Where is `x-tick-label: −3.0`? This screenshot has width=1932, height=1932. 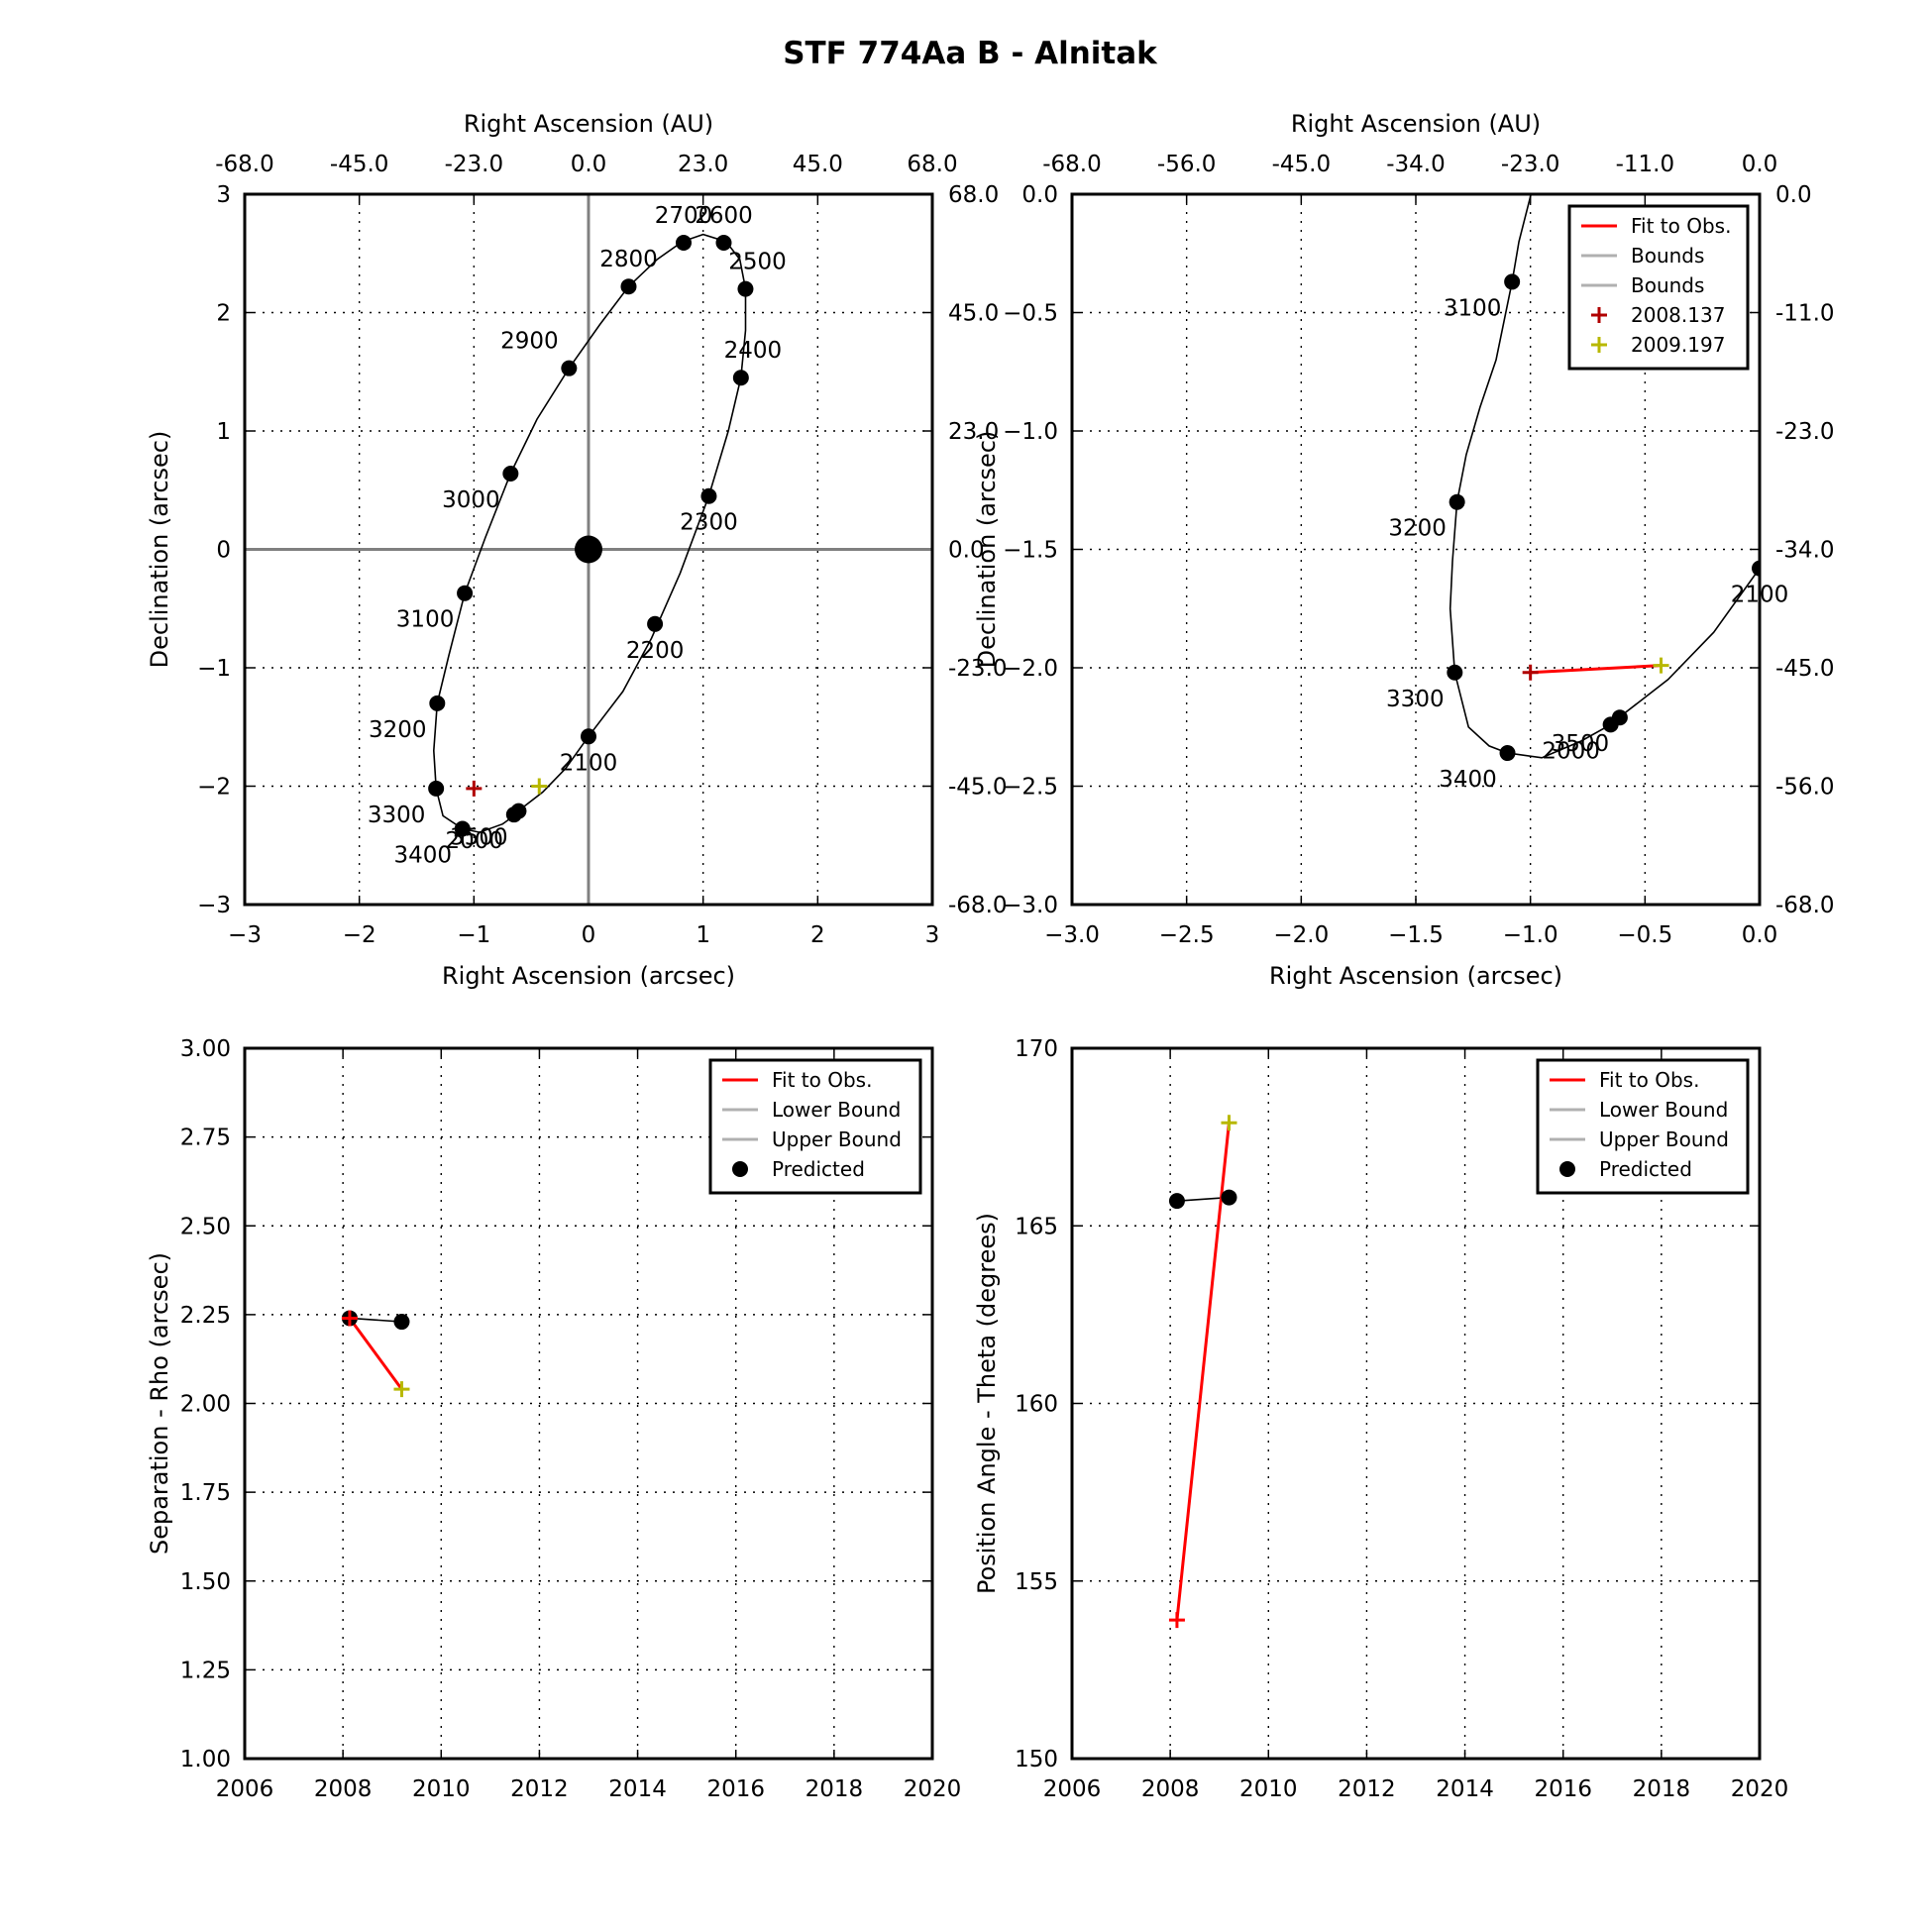
x-tick-label: −3.0 is located at coordinates (1072, 935).